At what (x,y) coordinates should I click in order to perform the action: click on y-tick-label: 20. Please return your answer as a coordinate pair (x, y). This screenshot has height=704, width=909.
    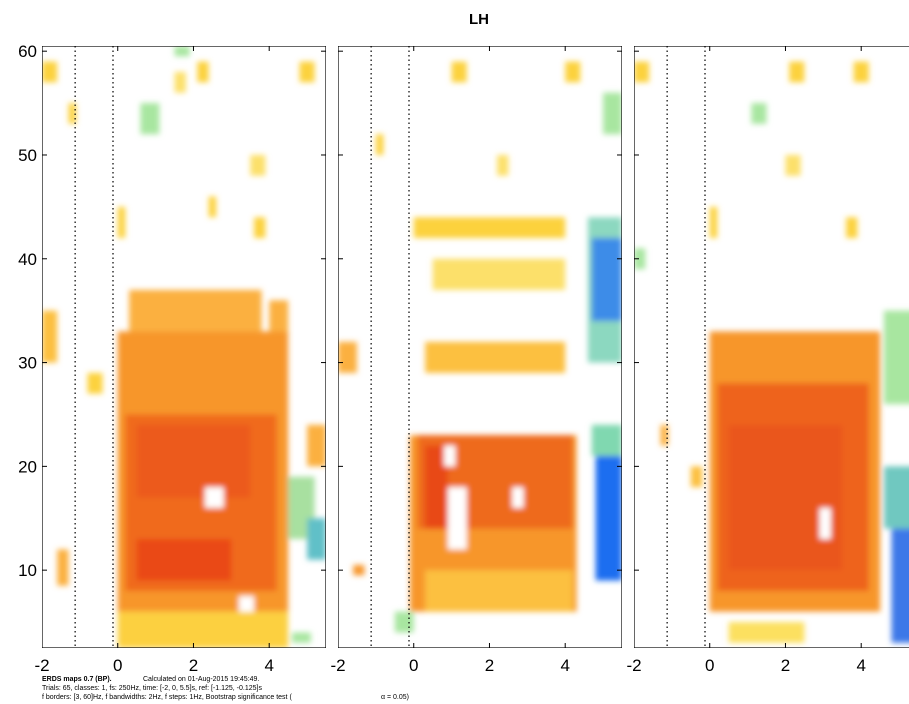
    Looking at the image, I should click on (27, 466).